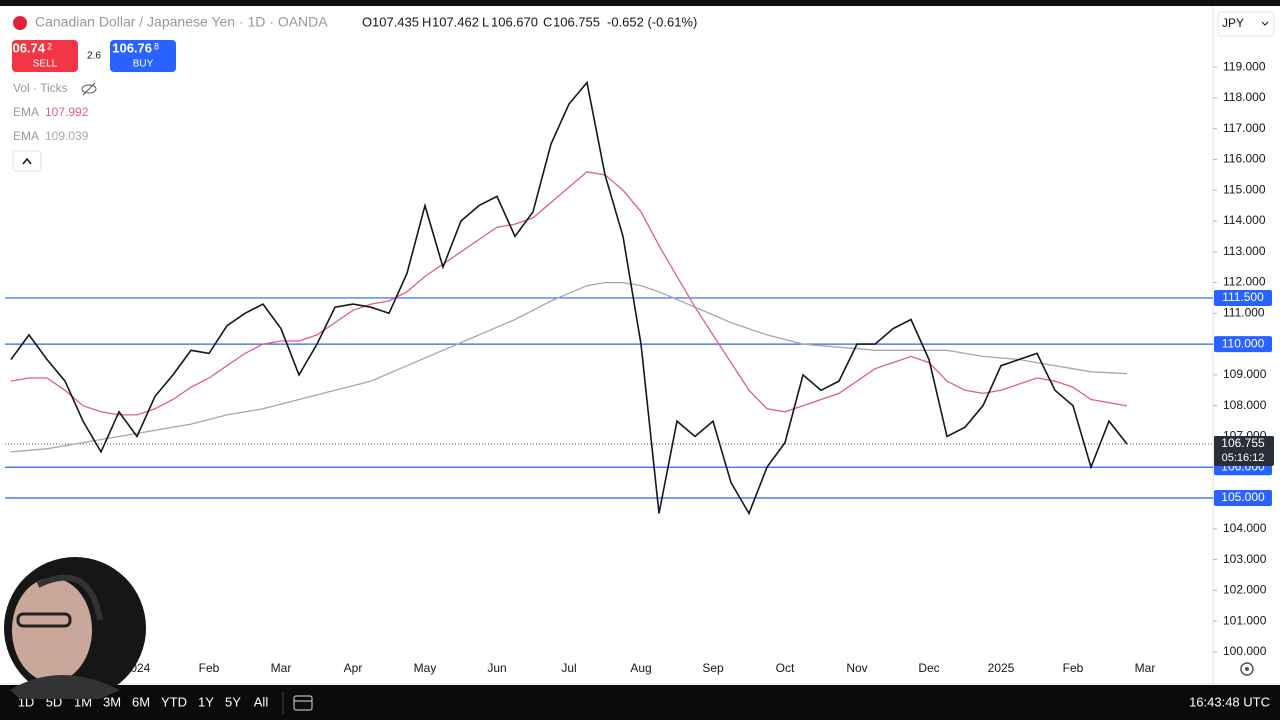 The height and width of the screenshot is (725, 1280). Describe the element at coordinates (1001, 668) in the screenshot. I see `x-tick-label: 2025` at that location.